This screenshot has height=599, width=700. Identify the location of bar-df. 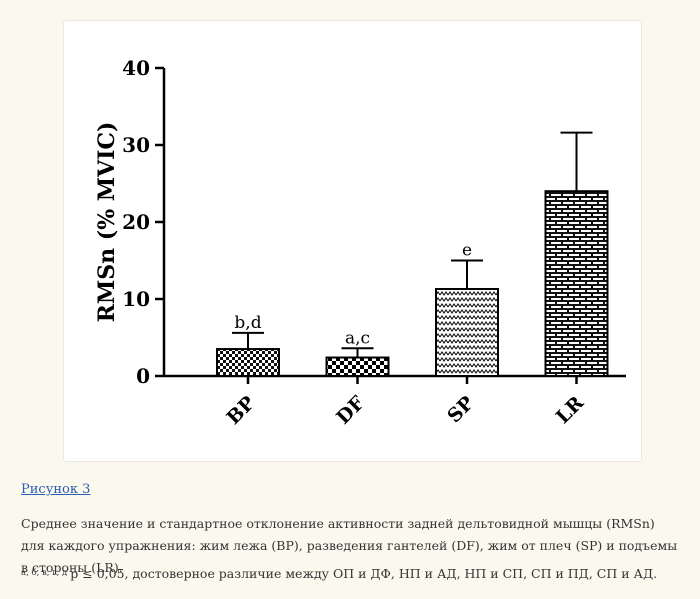
(357, 366).